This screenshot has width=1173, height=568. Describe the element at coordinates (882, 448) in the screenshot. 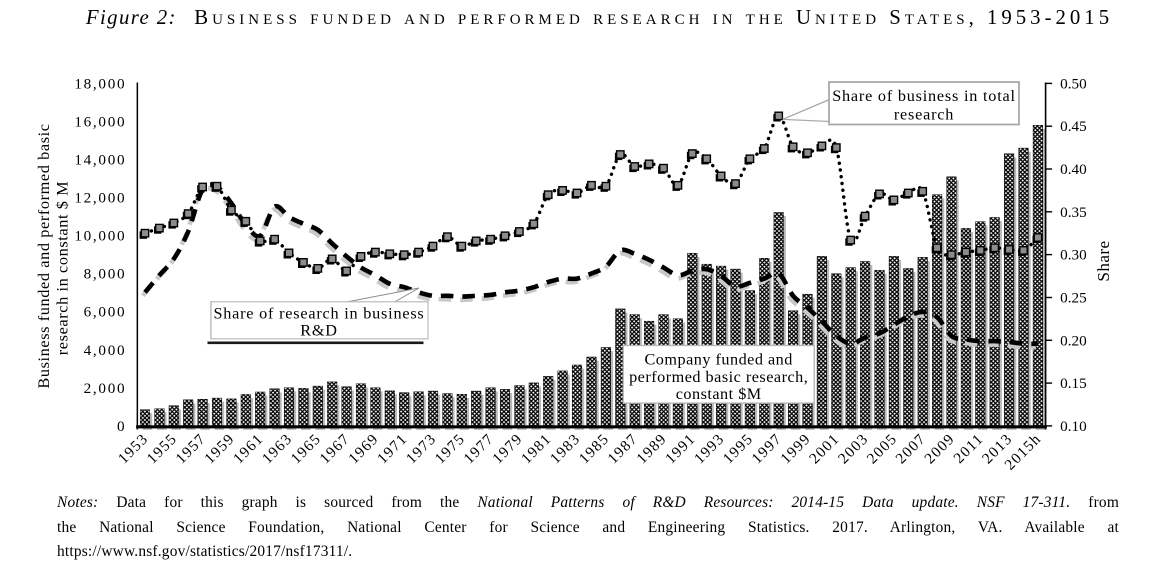

I see `svg-text: 2005` at that location.